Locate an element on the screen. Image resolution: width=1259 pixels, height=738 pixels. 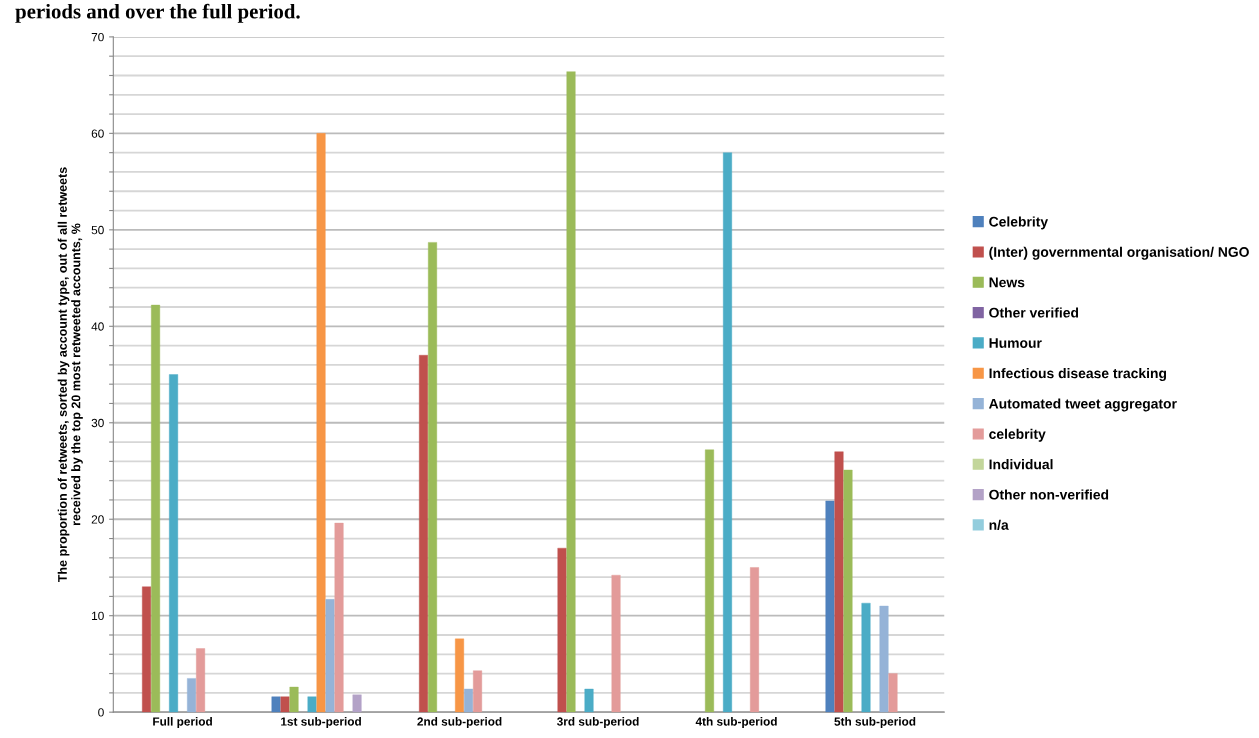
x-tick-label: 1st sub-period is located at coordinates (321, 723).